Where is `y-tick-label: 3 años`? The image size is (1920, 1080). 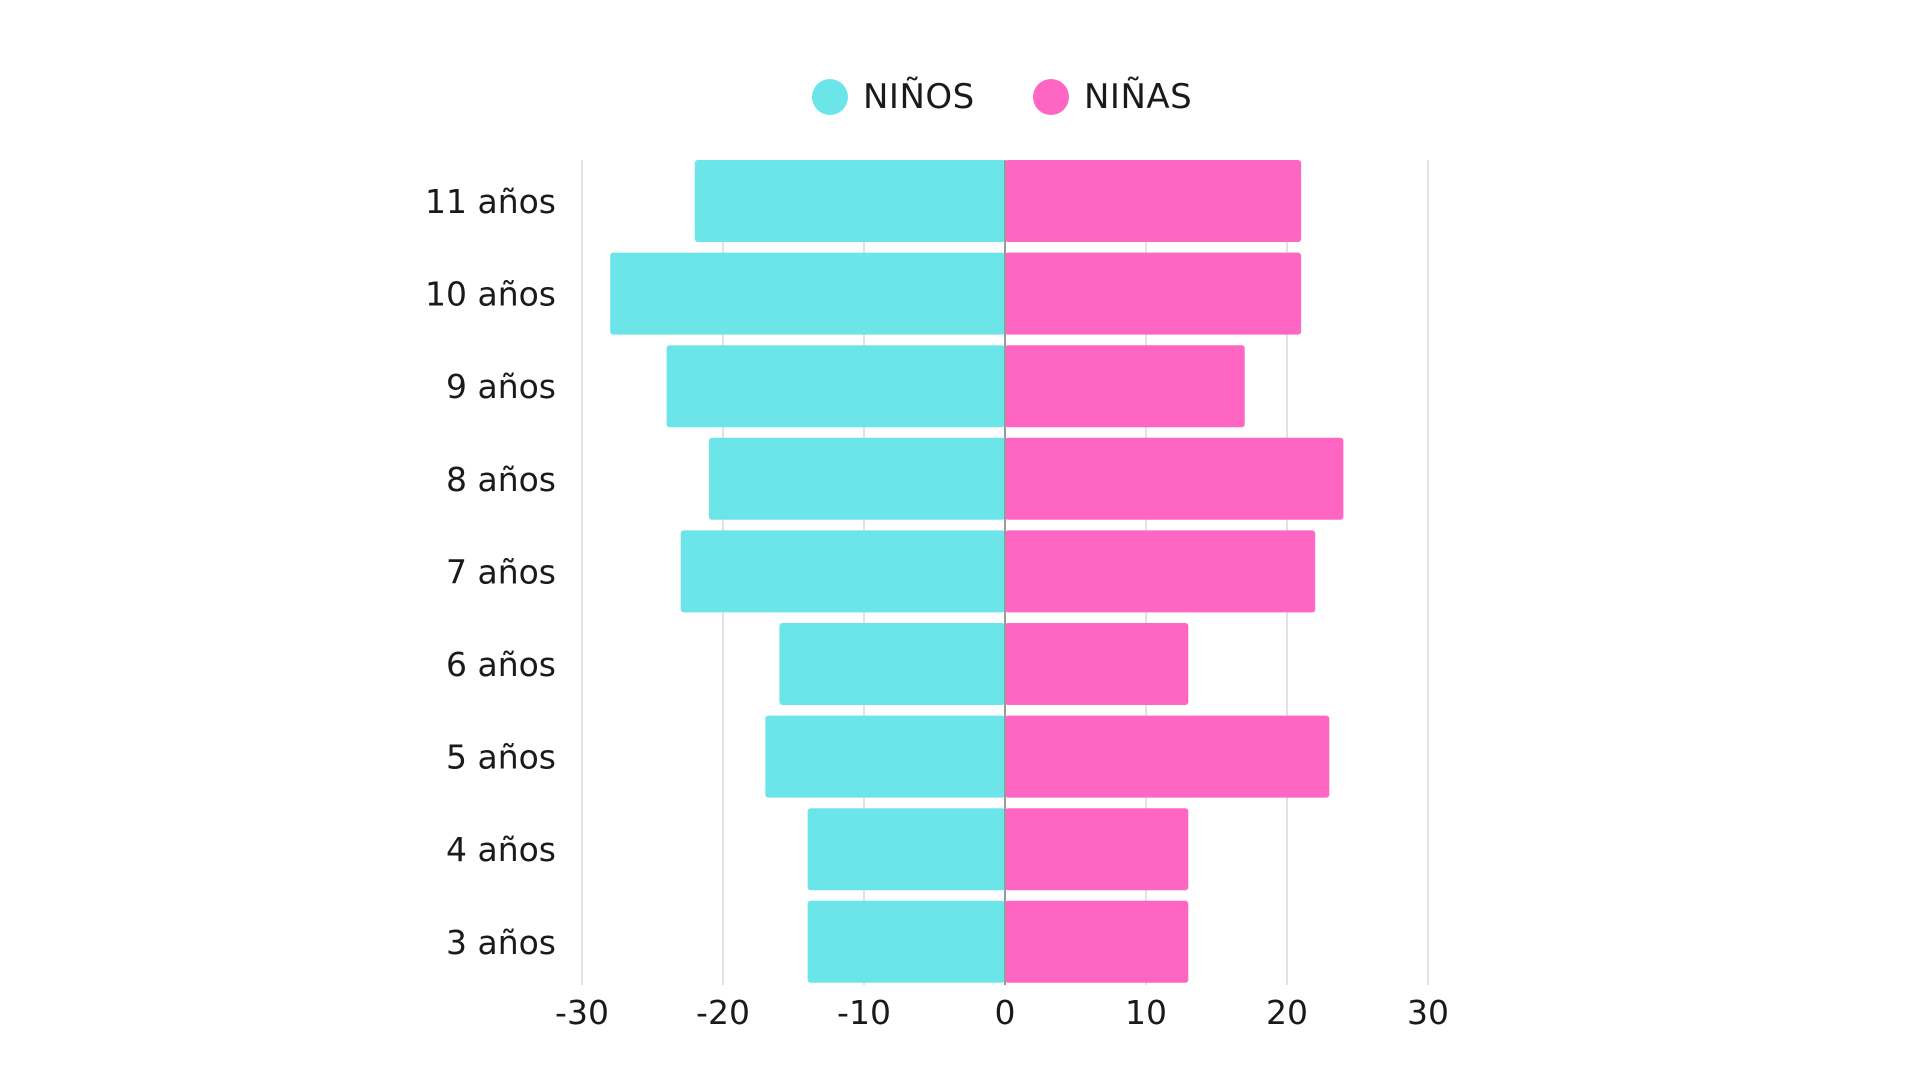 y-tick-label: 3 años is located at coordinates (501, 942).